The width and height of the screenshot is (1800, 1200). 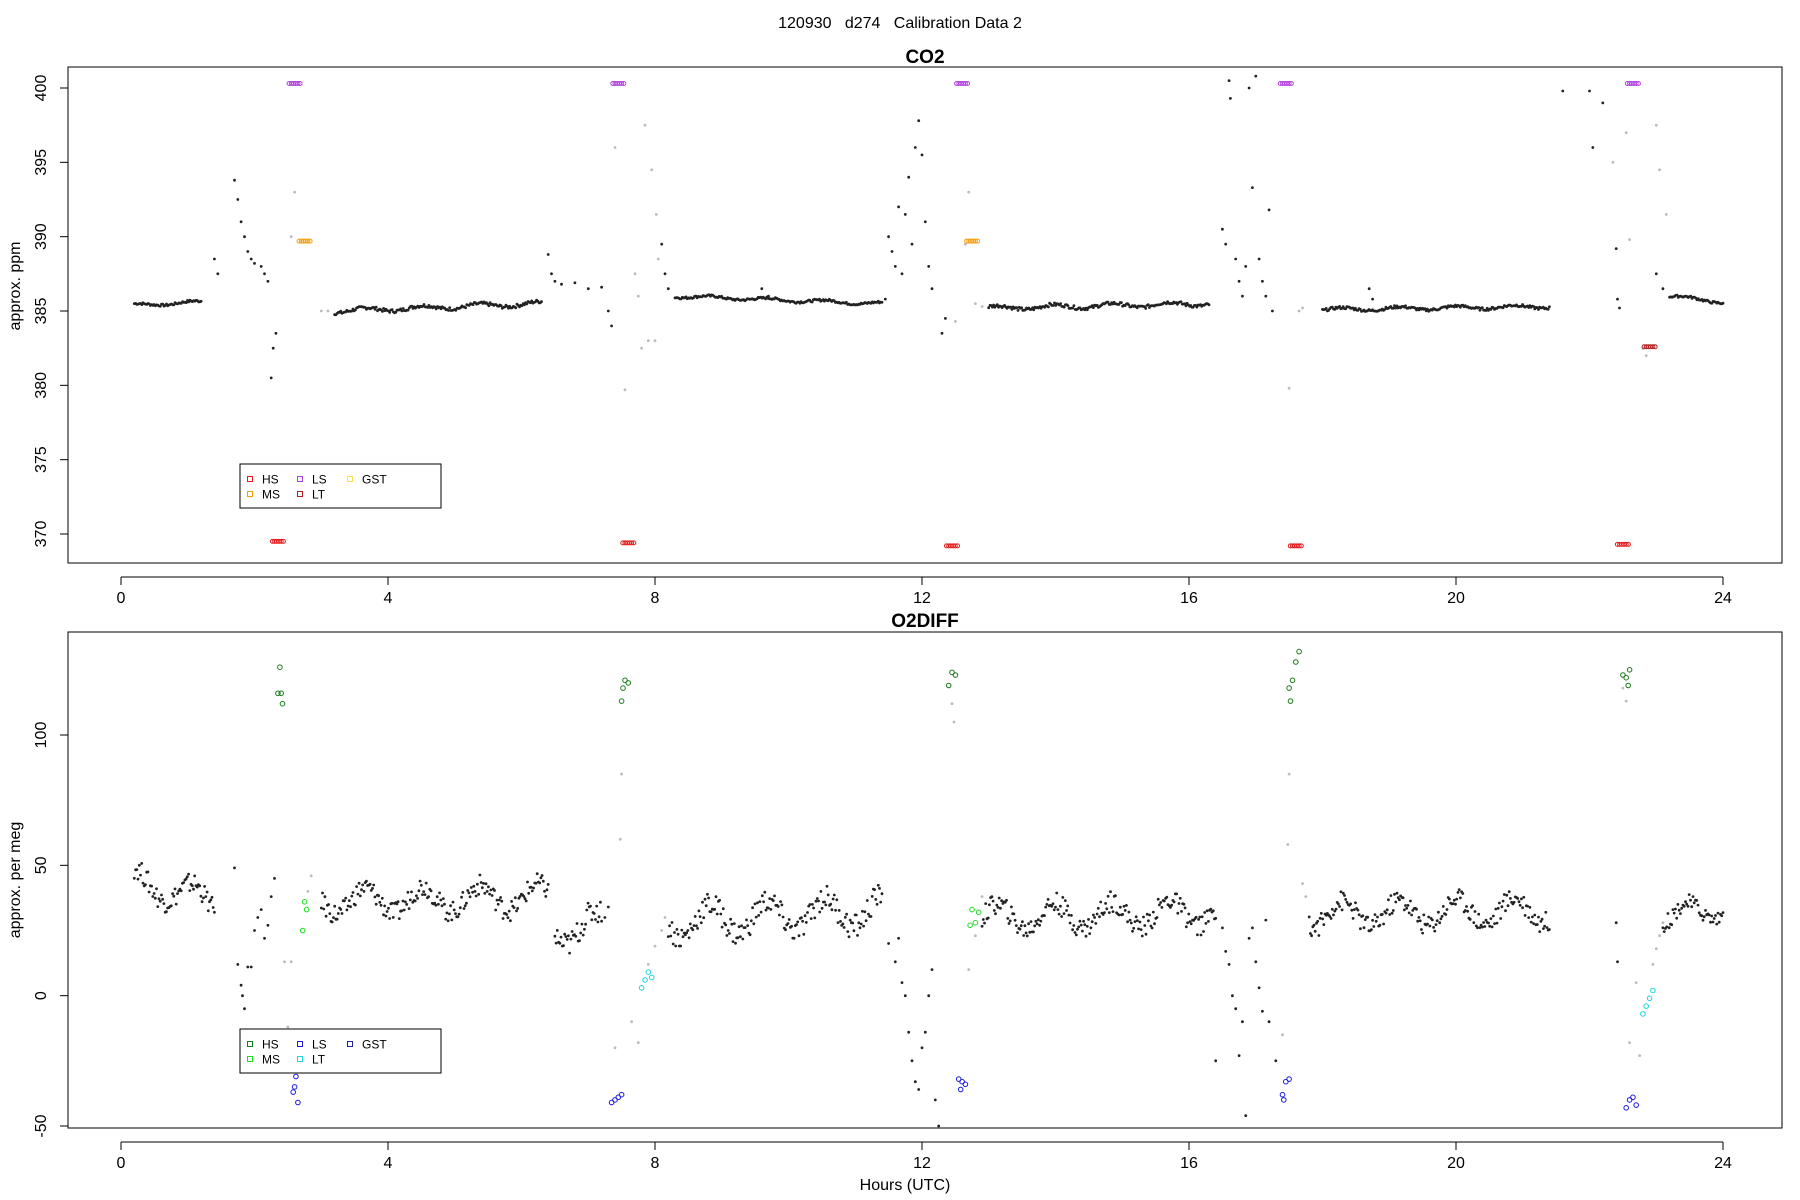 I want to click on co2-legend-label-hs: HS, so click(x=270, y=480).